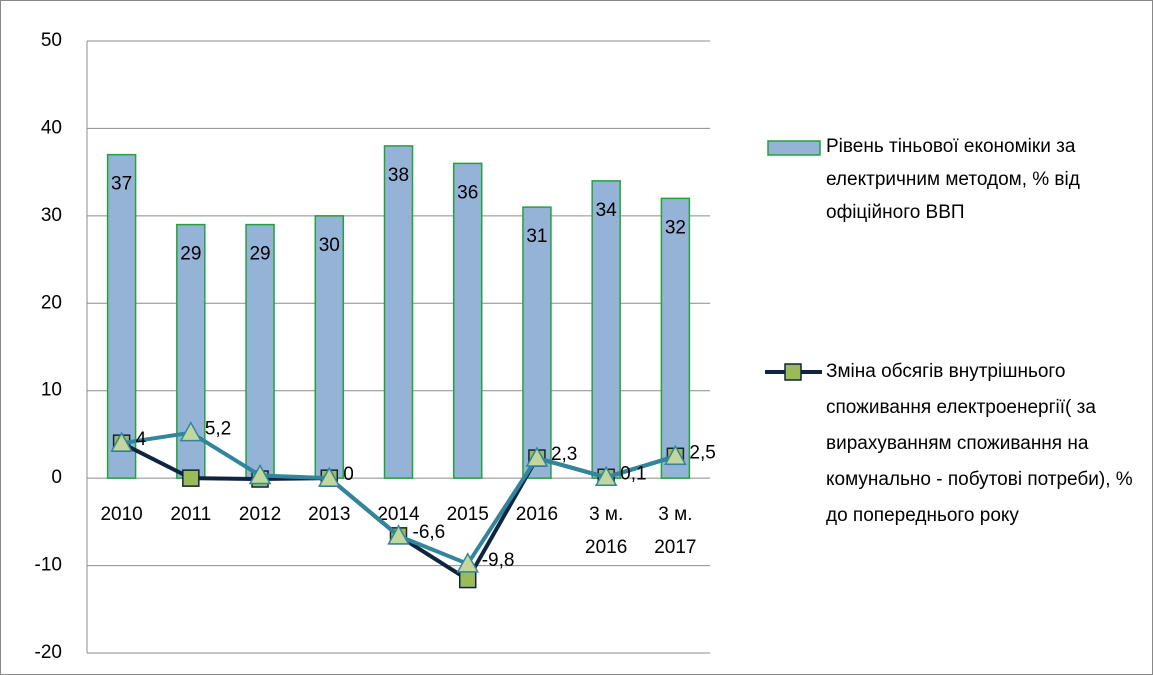  What do you see at coordinates (675, 531) in the screenshot?
I see `x-tick-label: 3 м. 2017` at bounding box center [675, 531].